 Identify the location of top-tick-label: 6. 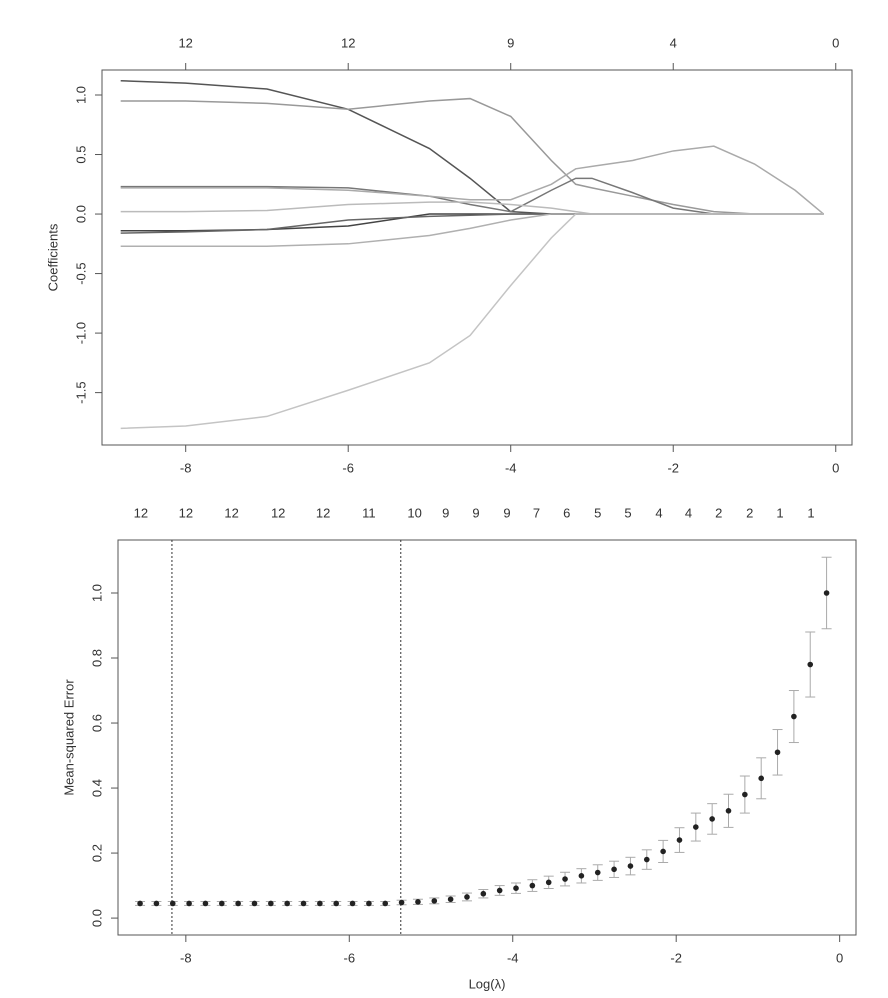
(566, 512).